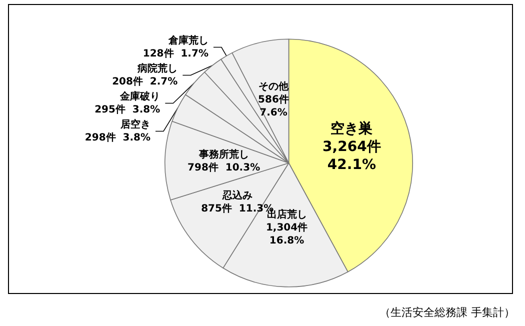 The width and height of the screenshot is (525, 326). I want to click on text: （生活安全総務課 手集計）, so click(448, 312).